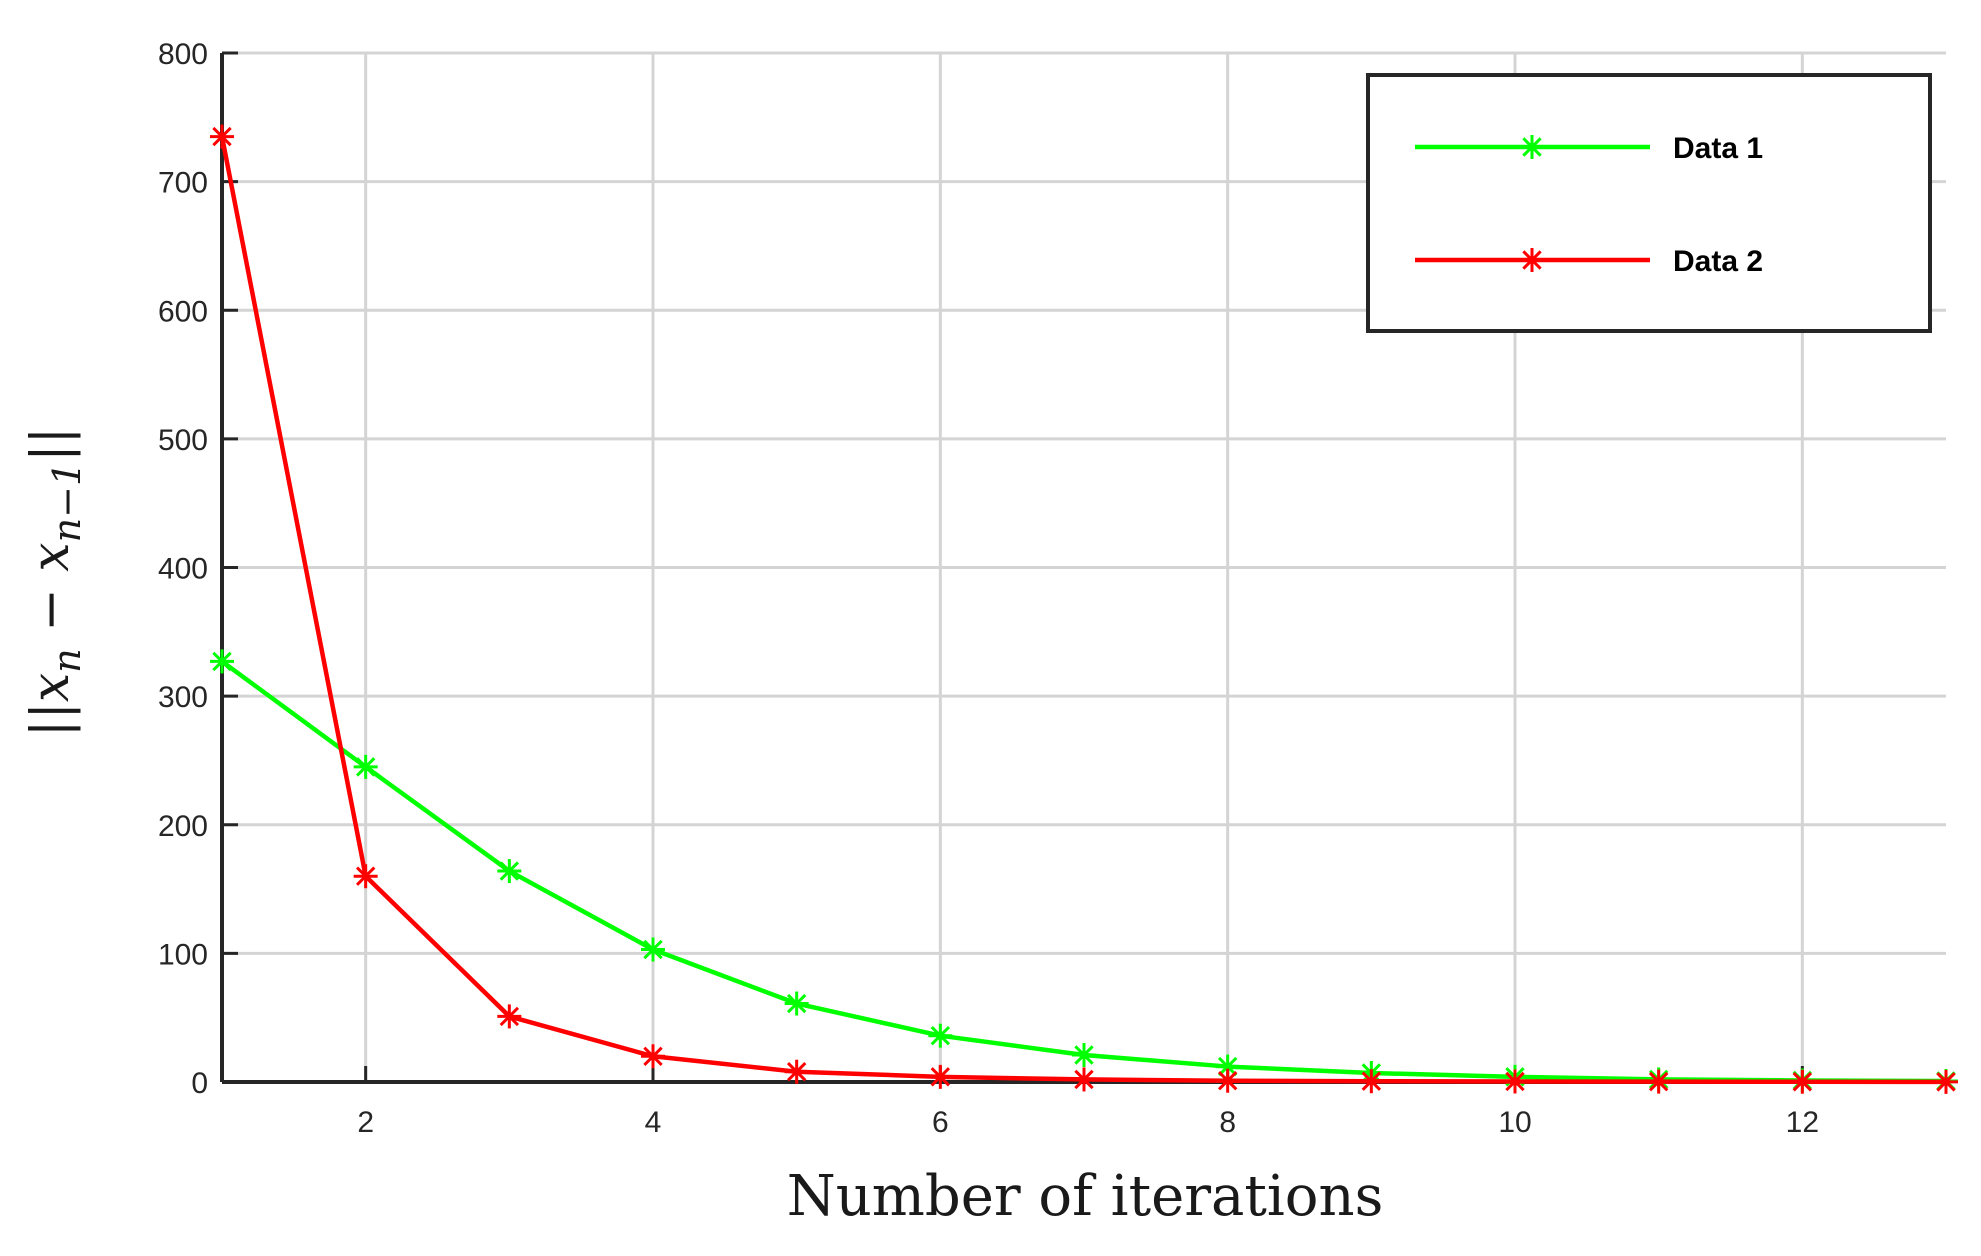 Image resolution: width=1981 pixels, height=1256 pixels. Describe the element at coordinates (199, 1083) in the screenshot. I see `y-tick-label: 0` at that location.